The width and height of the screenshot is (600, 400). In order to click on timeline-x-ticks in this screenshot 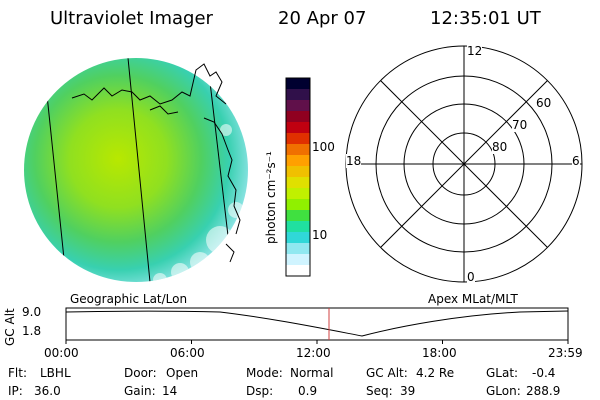, I will do `click(317, 342)`.